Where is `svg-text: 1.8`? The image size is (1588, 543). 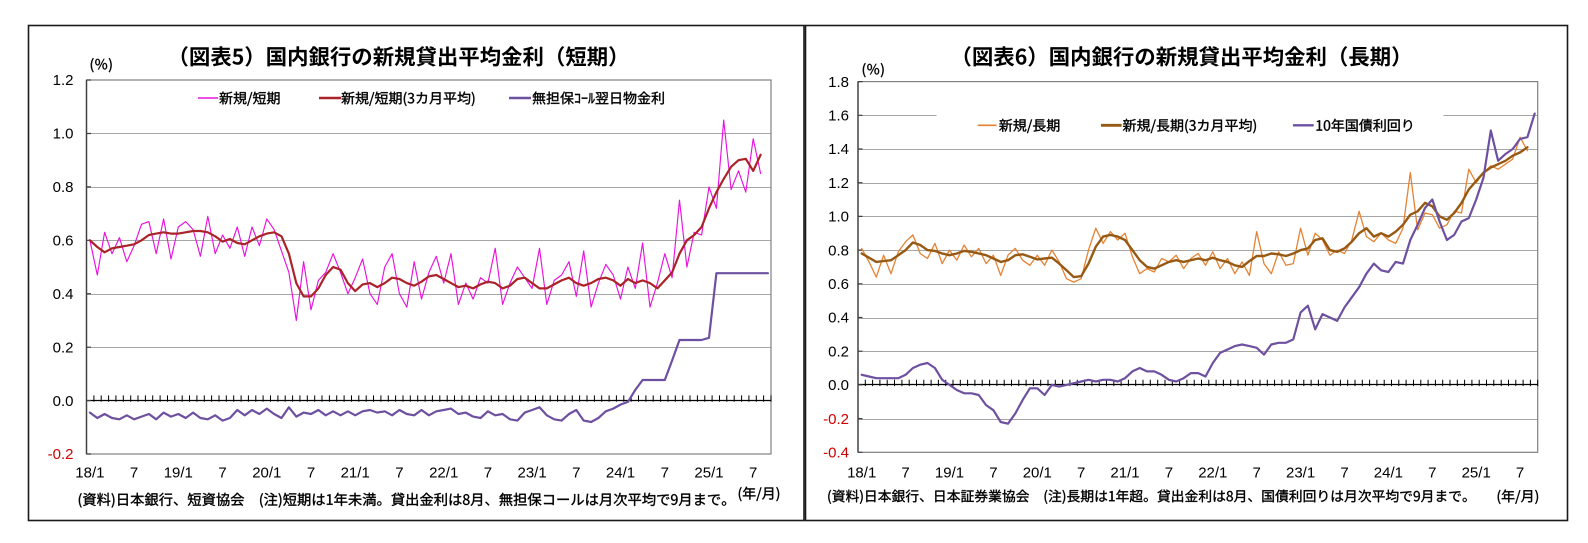
svg-text: 1.8 is located at coordinates (838, 82).